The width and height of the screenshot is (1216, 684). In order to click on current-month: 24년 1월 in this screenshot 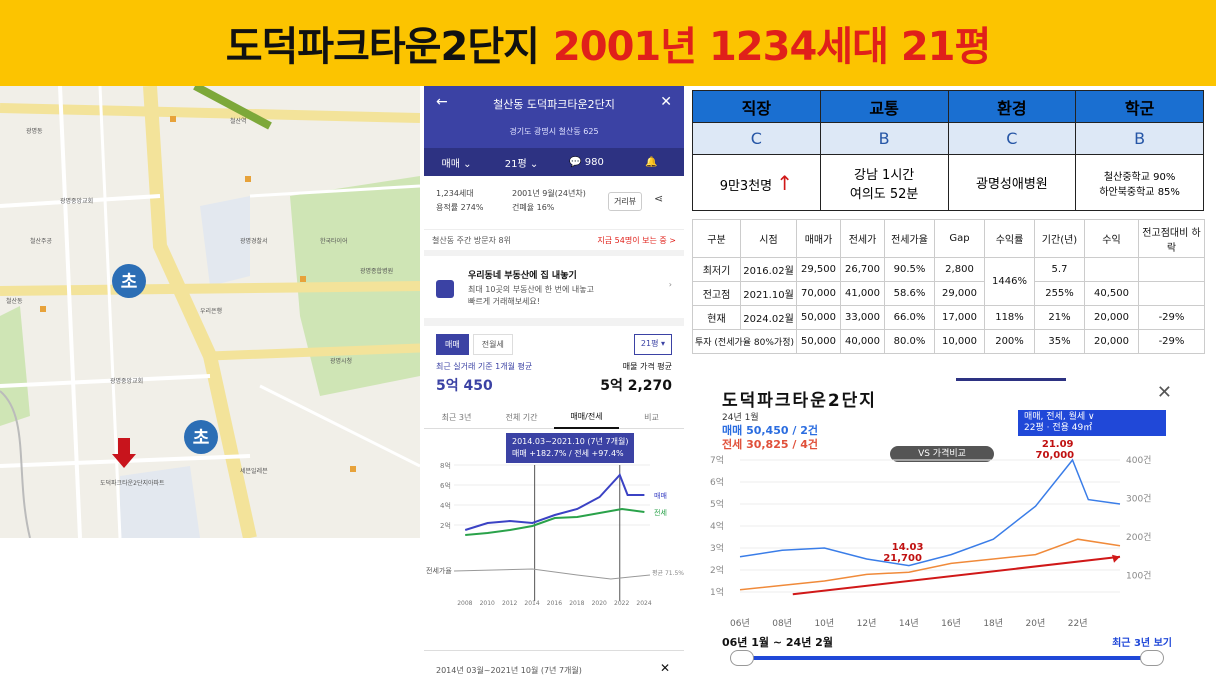, I will do `click(740, 418)`.